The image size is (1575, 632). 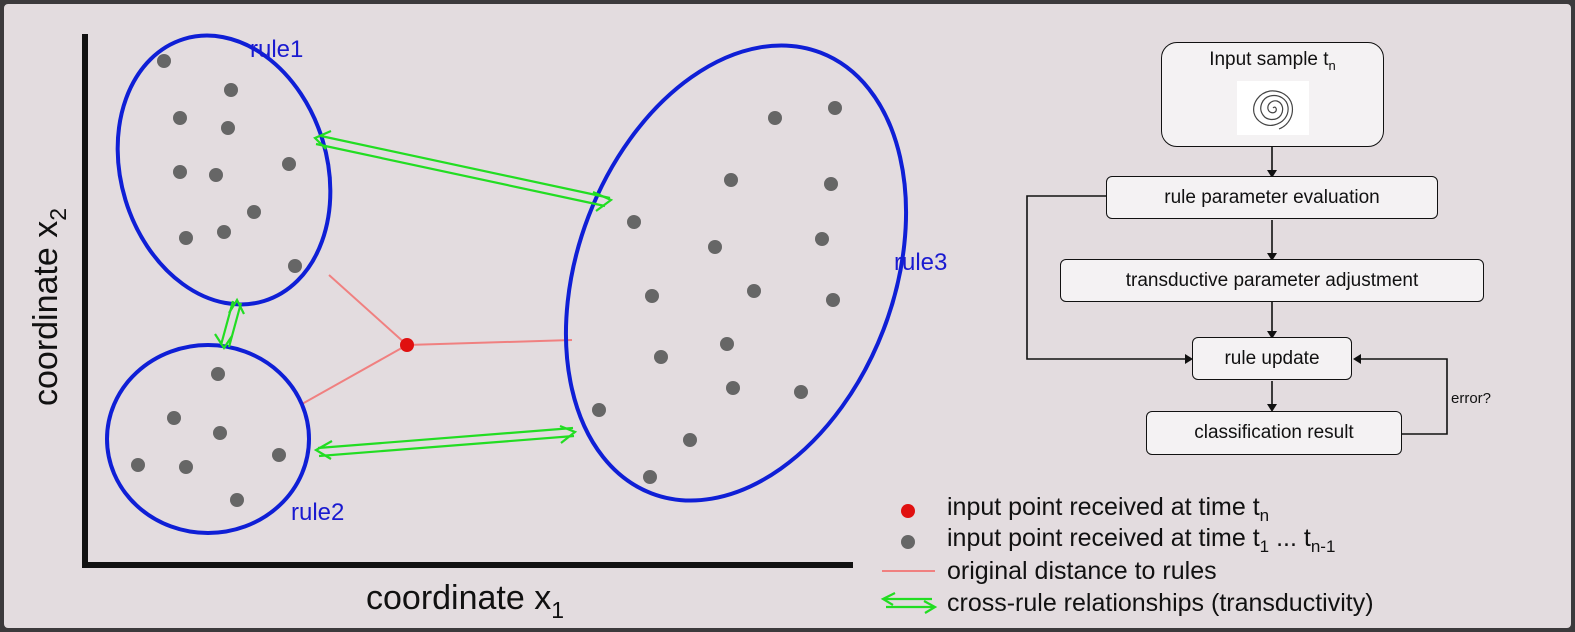 I want to click on legend-line-label: original distance to rules, so click(x=1082, y=571).